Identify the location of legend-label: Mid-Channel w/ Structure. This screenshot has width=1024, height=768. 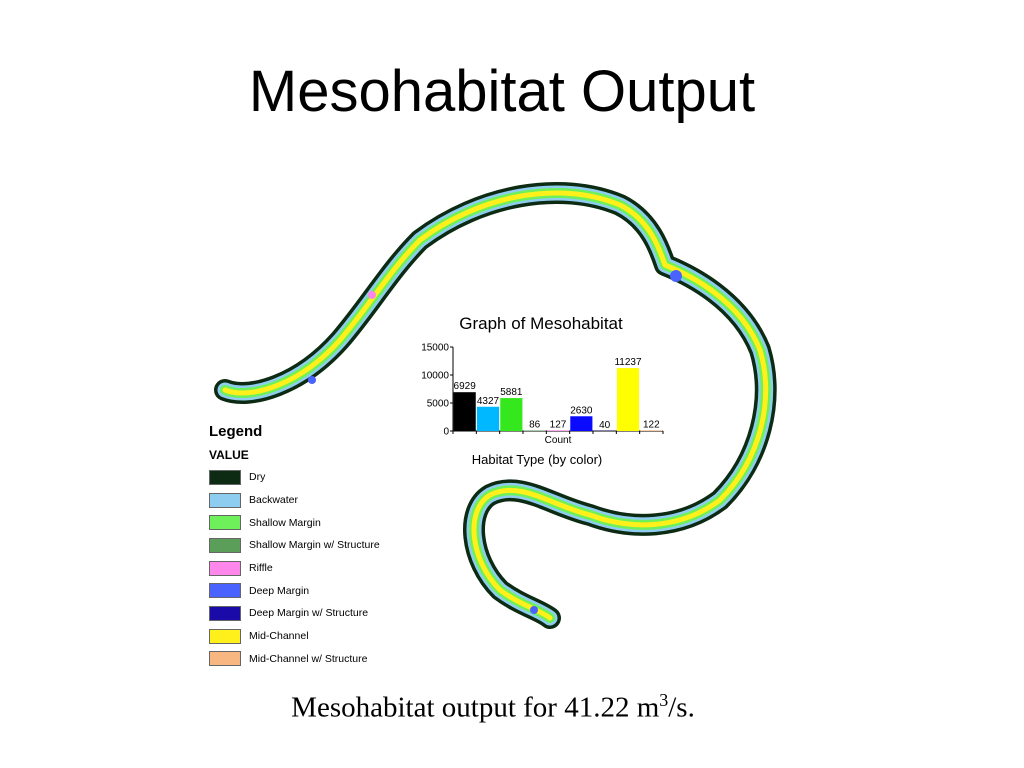
(308, 658).